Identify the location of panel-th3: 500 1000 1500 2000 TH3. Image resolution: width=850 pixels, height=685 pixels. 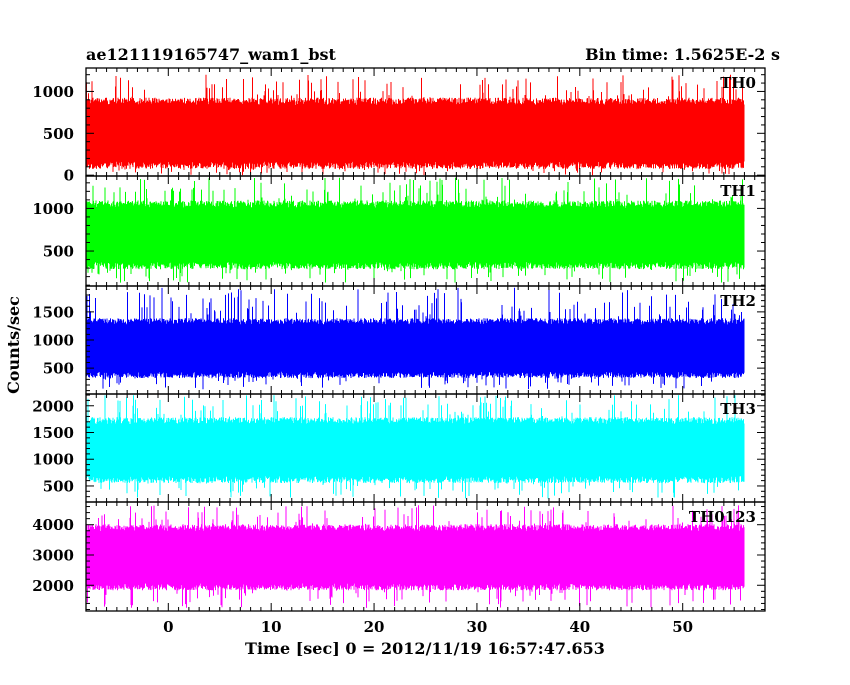
(399, 448).